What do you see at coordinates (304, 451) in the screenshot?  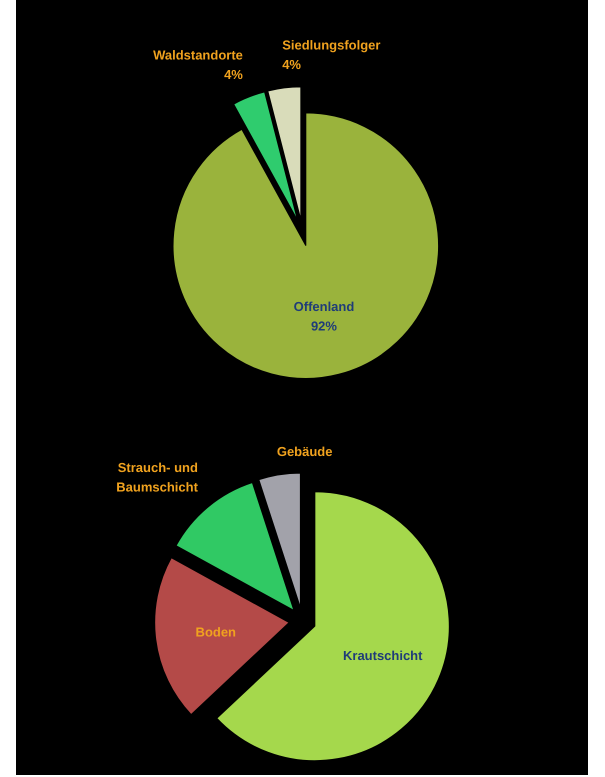 I see `slice-label: Gebäude` at bounding box center [304, 451].